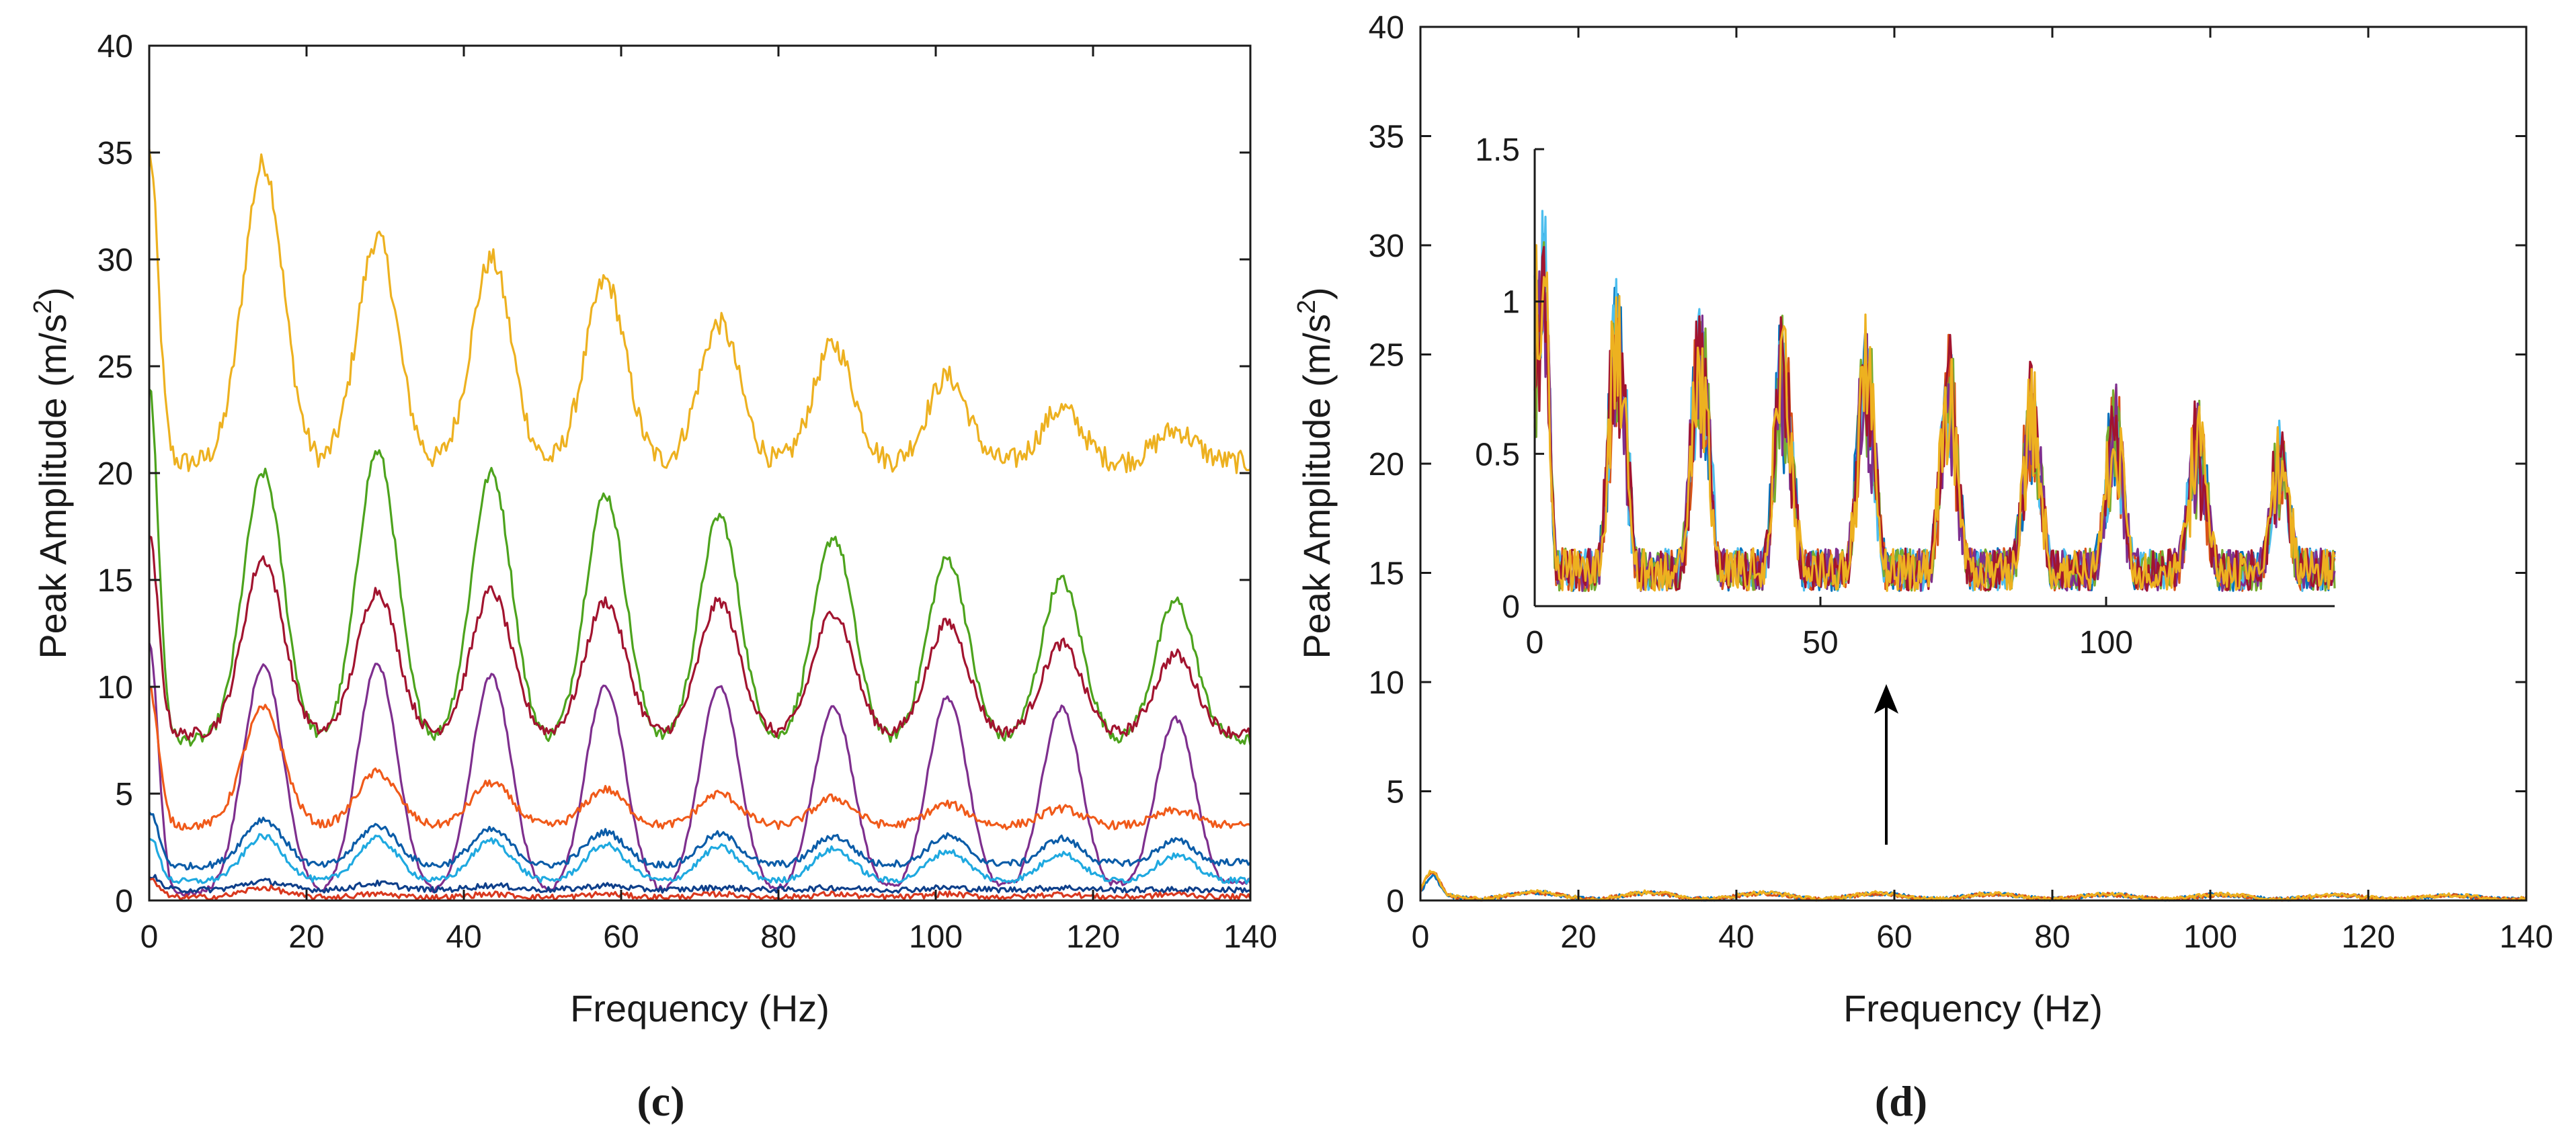 The image size is (2576, 1135). I want to click on series-line-green, so click(700, 567).